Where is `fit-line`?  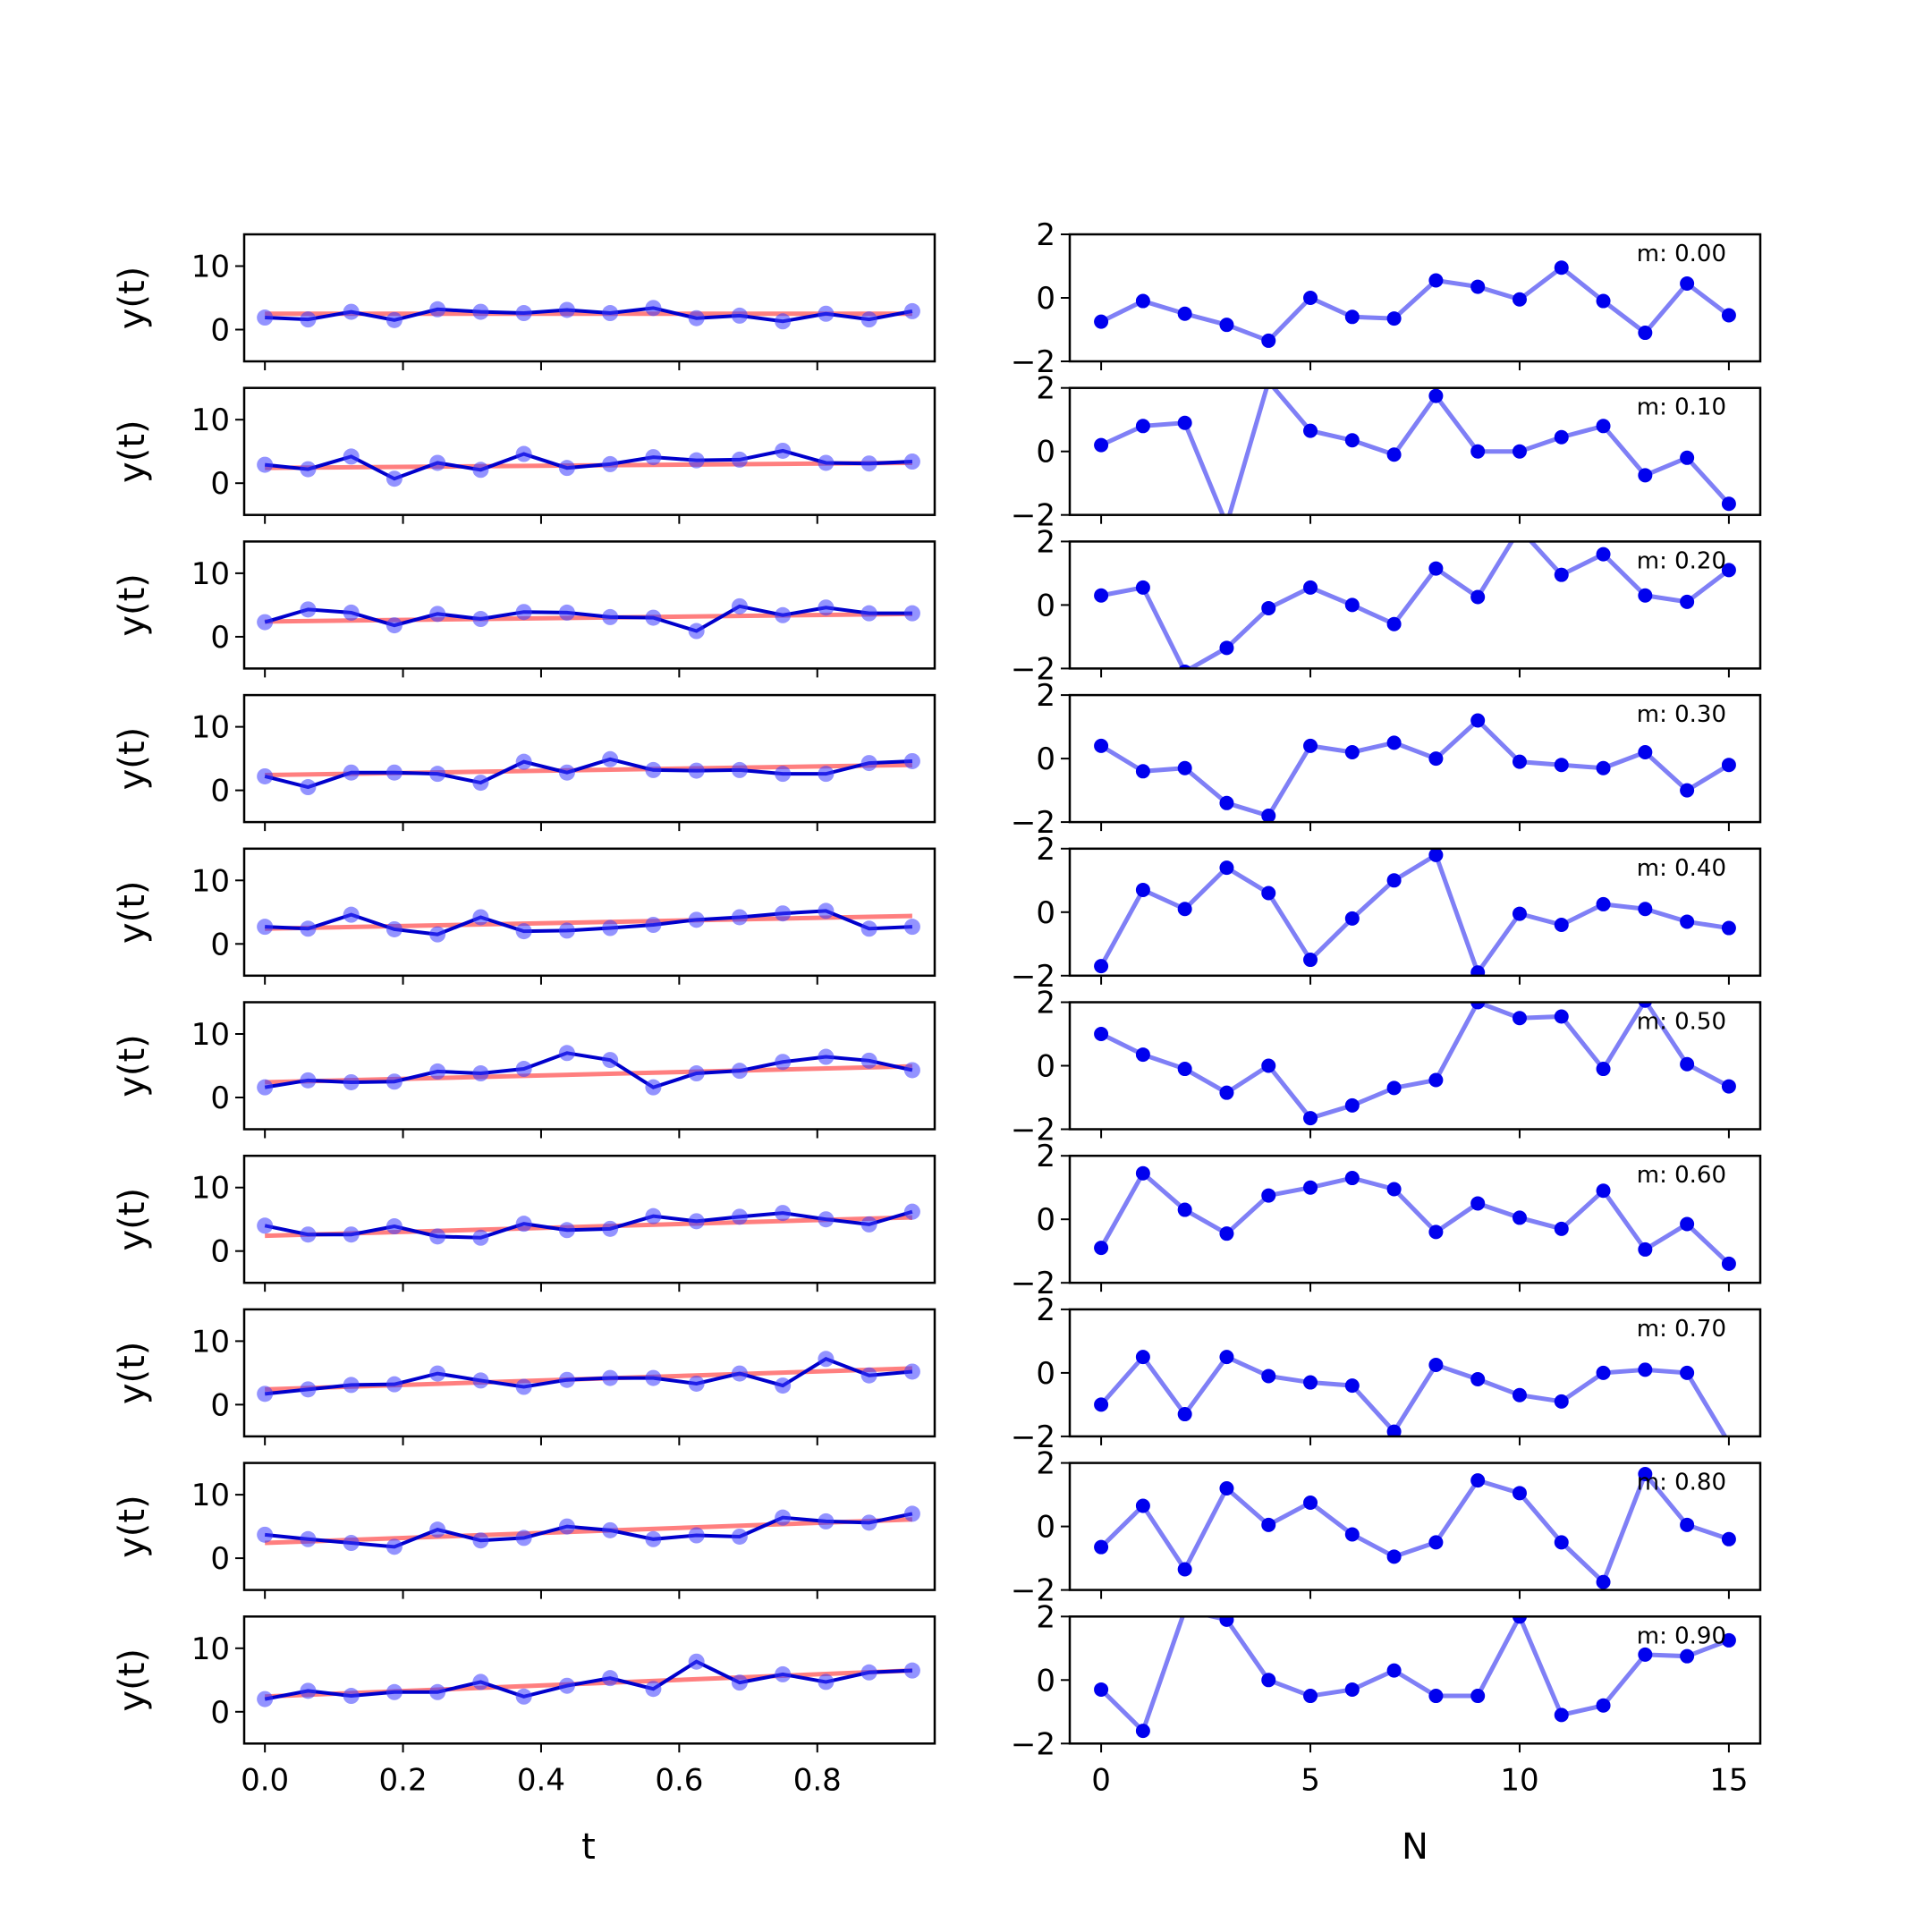
fit-line is located at coordinates (588, 1074).